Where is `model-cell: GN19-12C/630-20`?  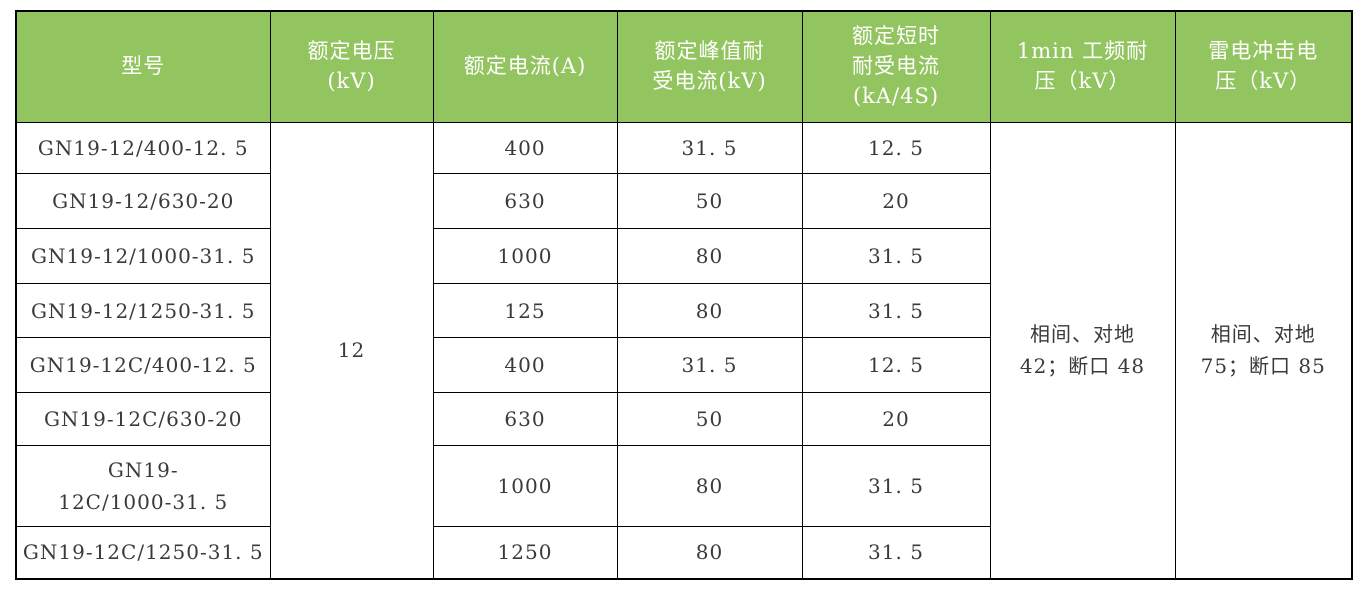
model-cell: GN19-12C/630-20 is located at coordinates (143, 419).